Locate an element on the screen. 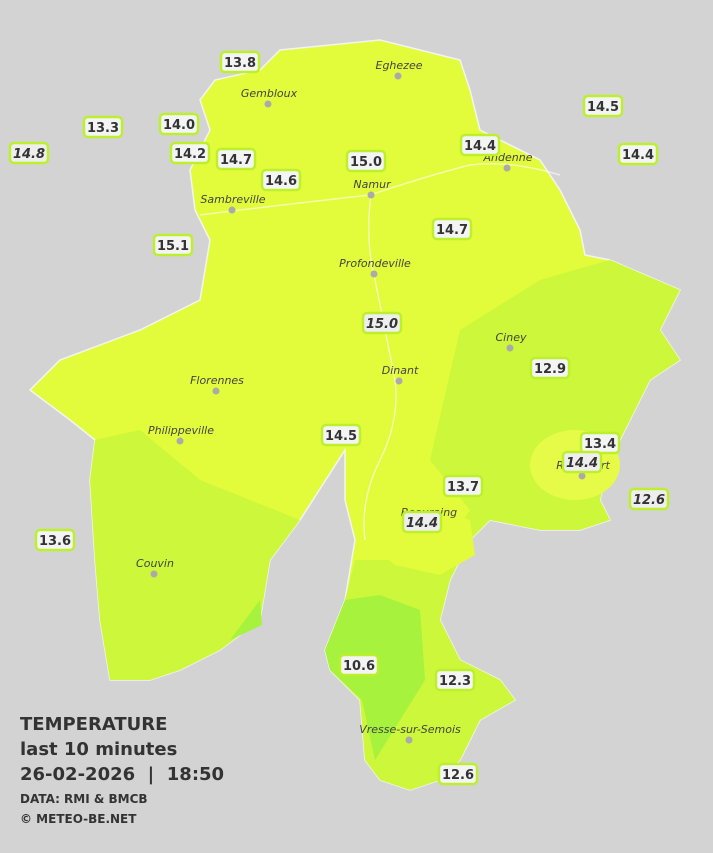 This screenshot has height=853, width=713. city-label: Gembloux is located at coordinates (269, 93).